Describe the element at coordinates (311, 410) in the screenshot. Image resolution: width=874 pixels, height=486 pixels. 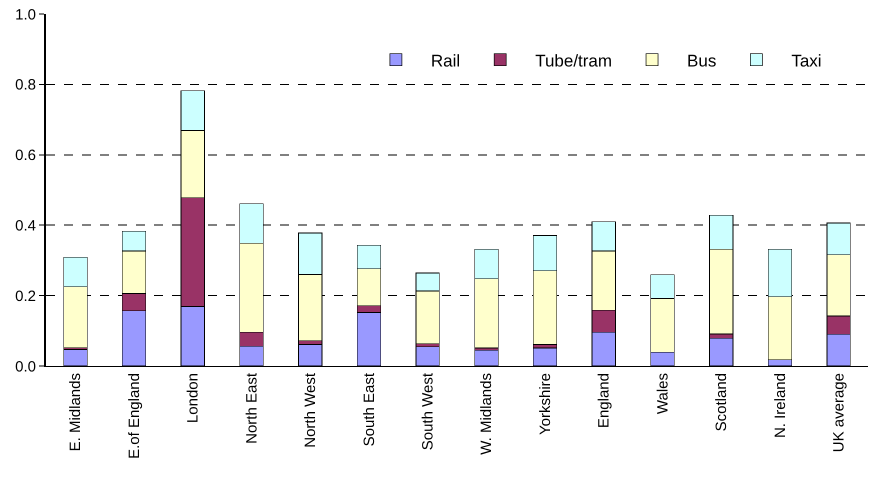
I see `x-tick-label: North West` at that location.